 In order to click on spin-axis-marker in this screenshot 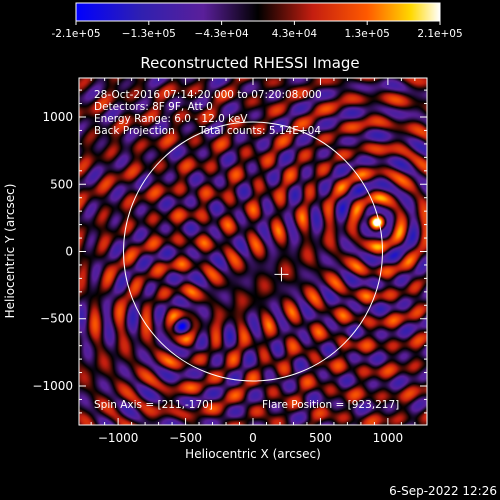, I will do `click(281, 274)`.